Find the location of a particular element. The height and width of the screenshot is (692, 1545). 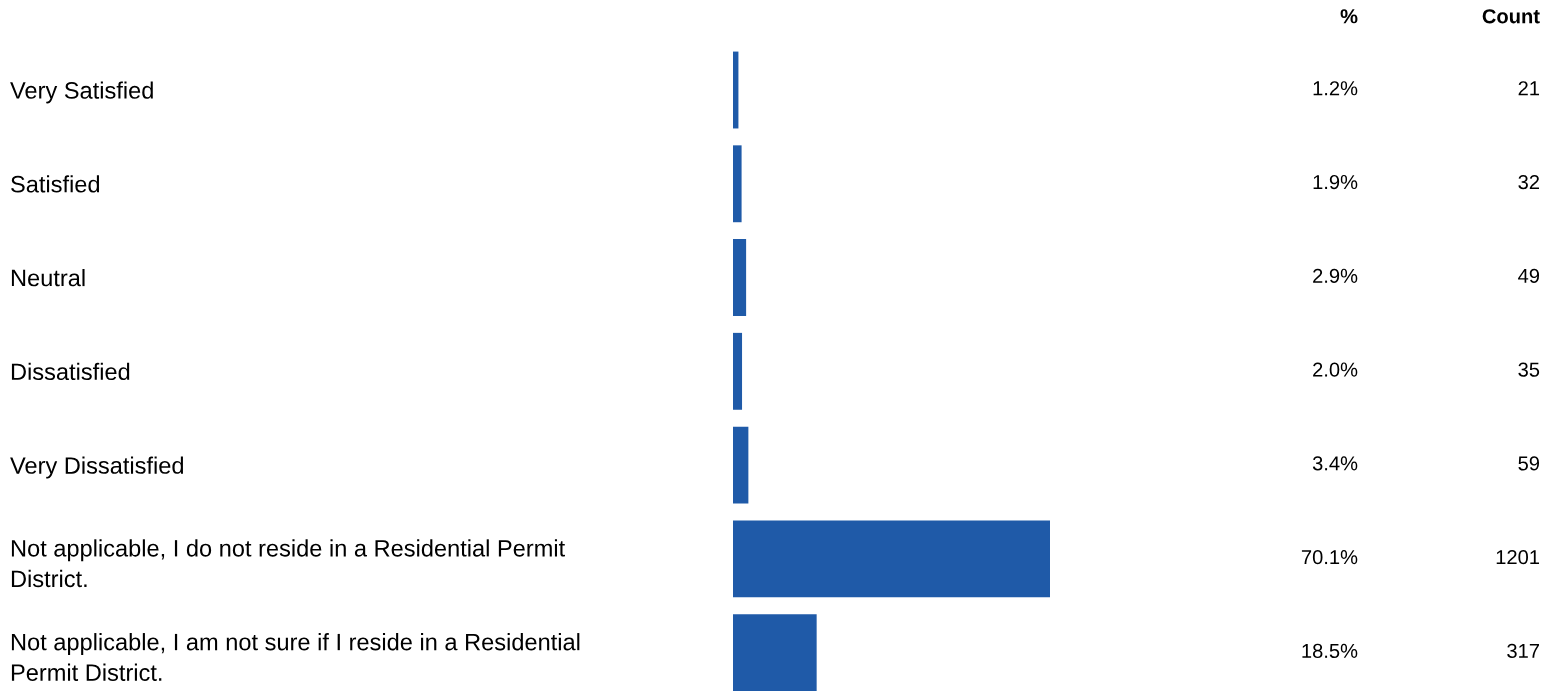

y-tick-label: Not applicable, I do not reside in a Residential Permit District. is located at coordinates (288, 563).